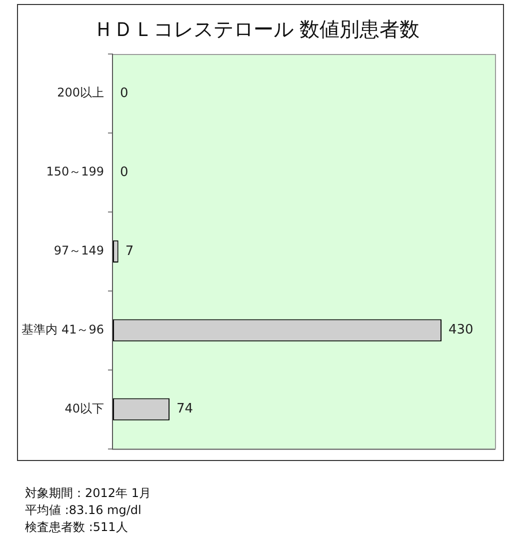  I want to click on data-label: 7, so click(129, 251).